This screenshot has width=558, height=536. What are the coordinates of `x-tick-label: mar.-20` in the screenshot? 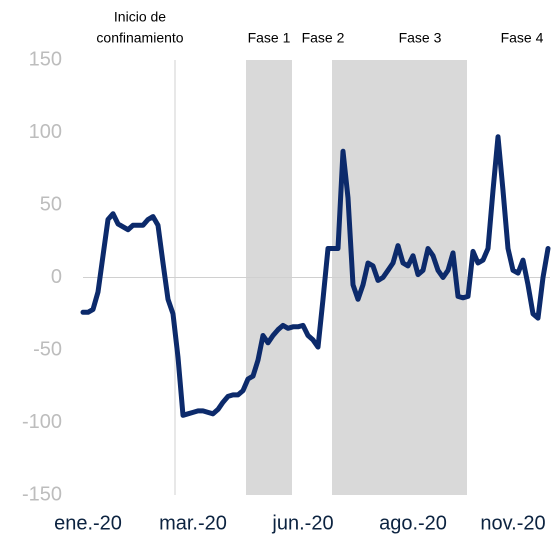 It's located at (193, 523).